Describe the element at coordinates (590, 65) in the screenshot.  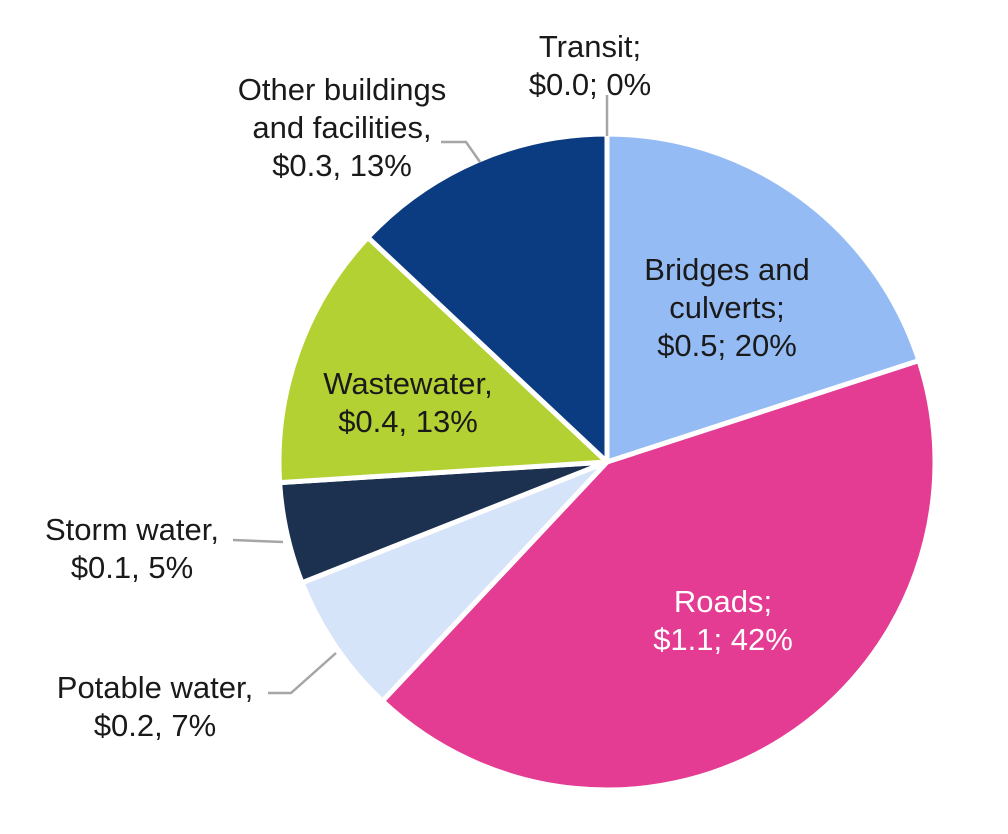
I see `slice-label-transit: Transit; $0.0; 0%` at that location.